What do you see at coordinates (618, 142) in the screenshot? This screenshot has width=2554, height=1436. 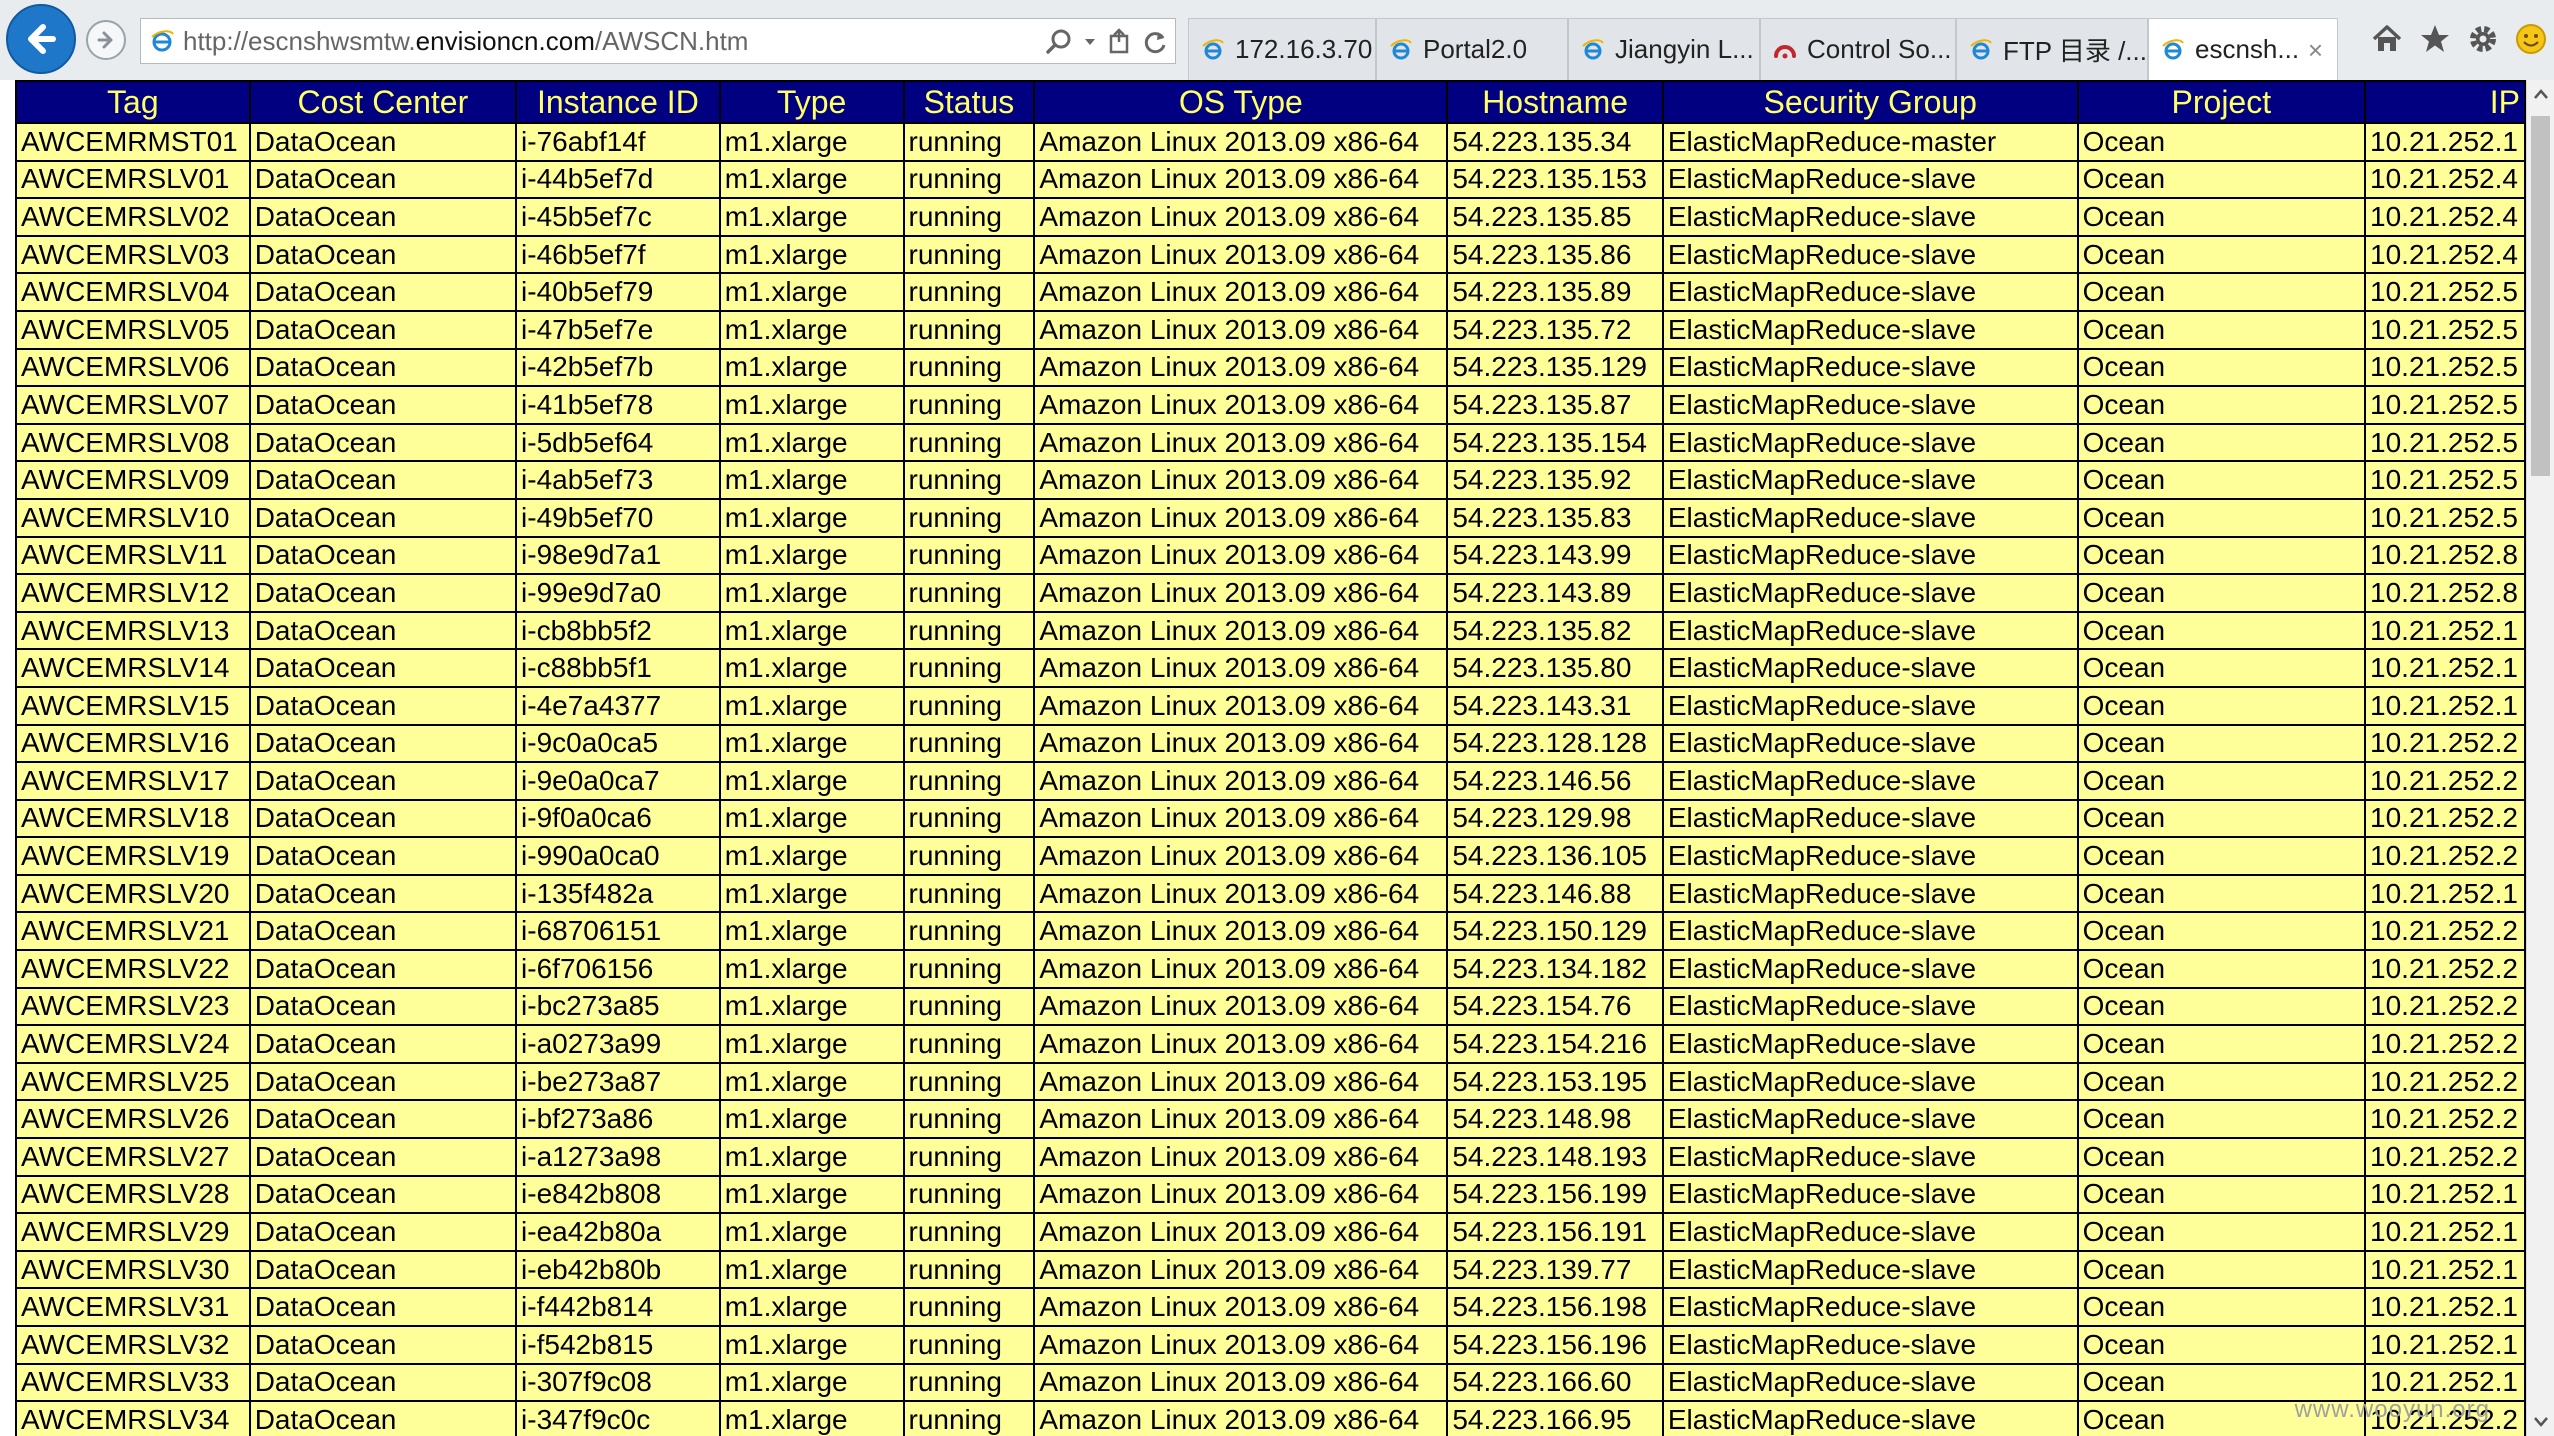 I see `cell-instance-id: i-76abf14f` at bounding box center [618, 142].